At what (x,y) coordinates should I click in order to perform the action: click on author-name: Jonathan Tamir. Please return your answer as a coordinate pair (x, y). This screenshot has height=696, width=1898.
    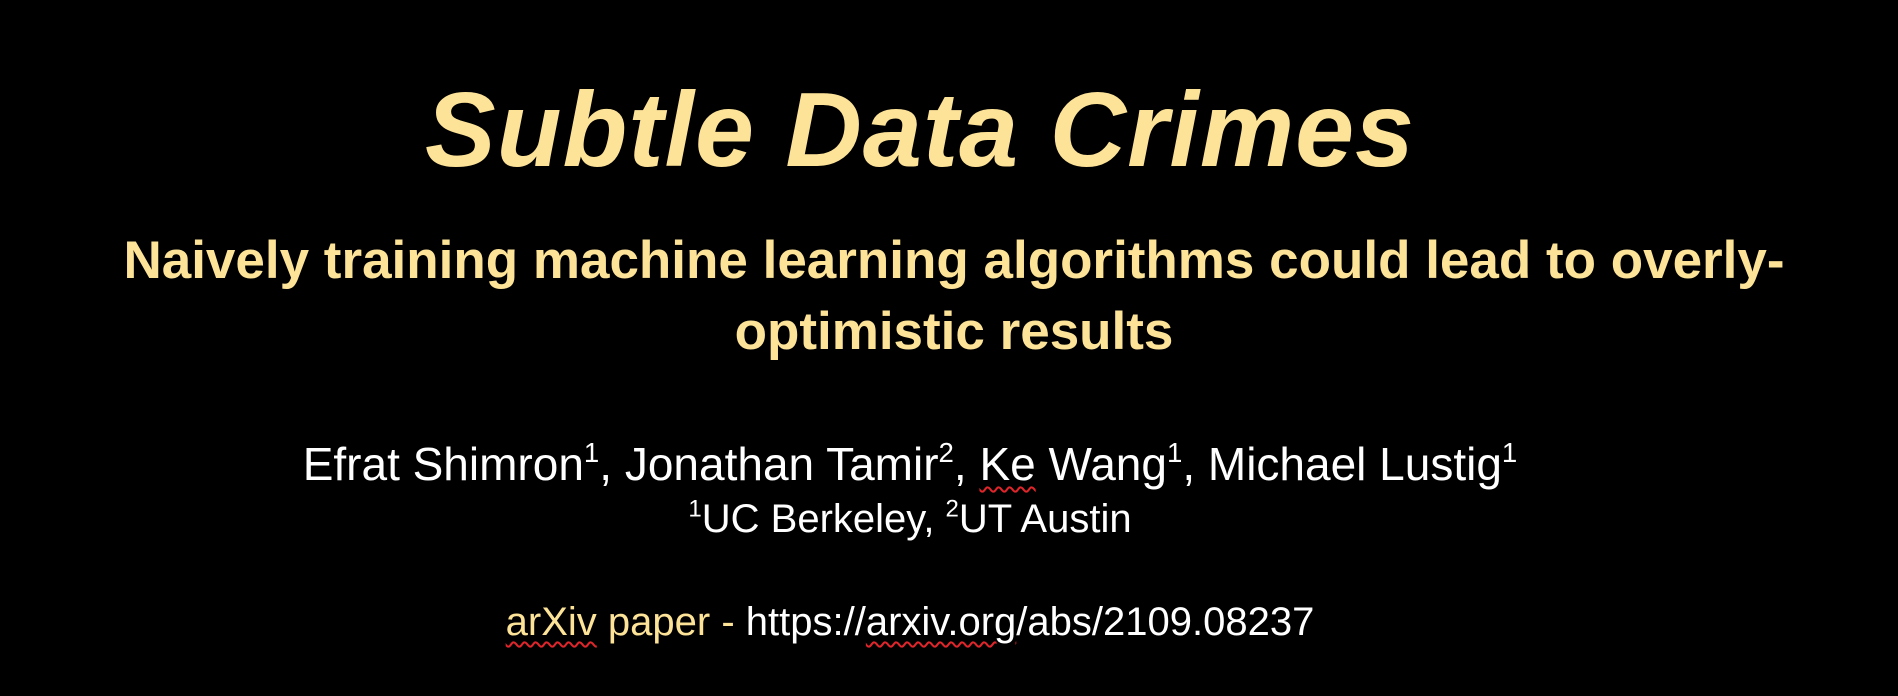
    Looking at the image, I should click on (781, 464).